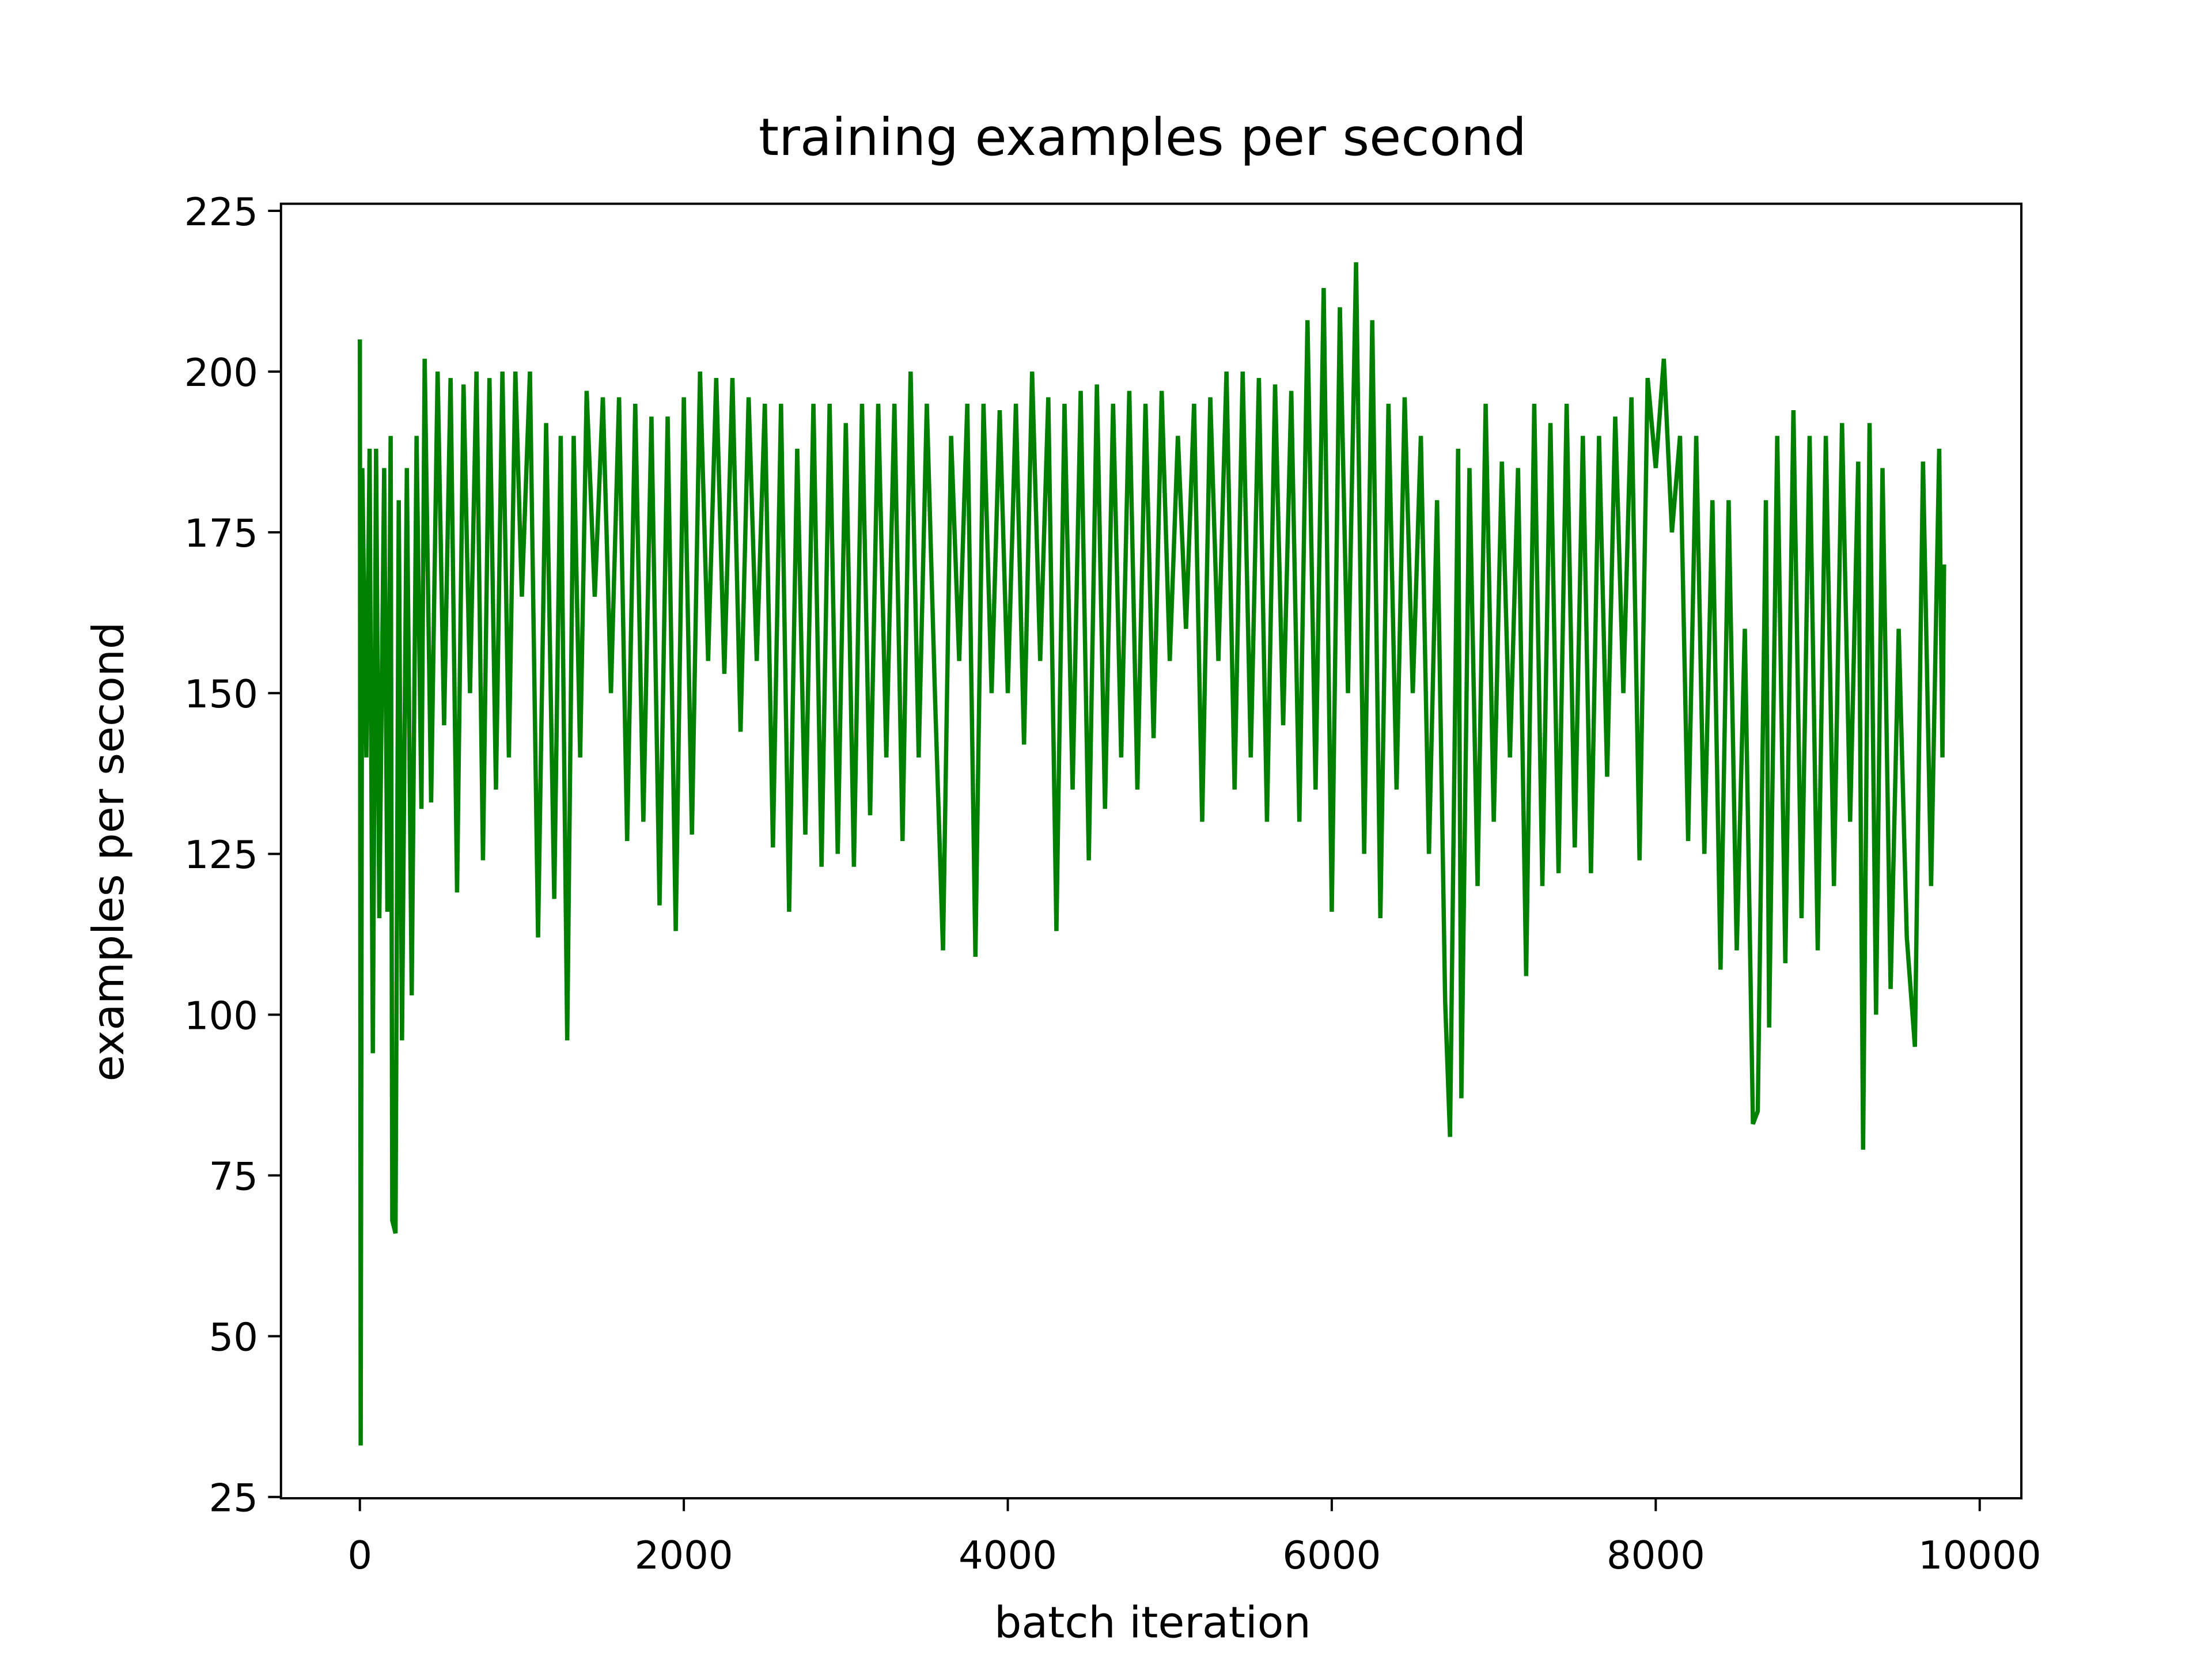 The width and height of the screenshot is (2212, 1659). What do you see at coordinates (684, 1555) in the screenshot?
I see `x-tick-label: 2000` at bounding box center [684, 1555].